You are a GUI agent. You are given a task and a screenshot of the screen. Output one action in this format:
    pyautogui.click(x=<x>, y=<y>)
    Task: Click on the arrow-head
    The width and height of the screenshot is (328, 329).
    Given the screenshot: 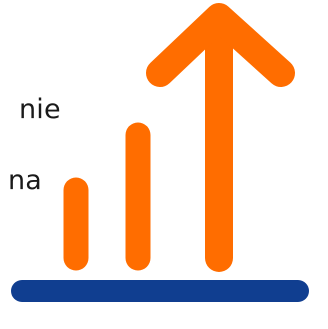 What is the action you would take?
    pyautogui.click(x=220, y=45)
    